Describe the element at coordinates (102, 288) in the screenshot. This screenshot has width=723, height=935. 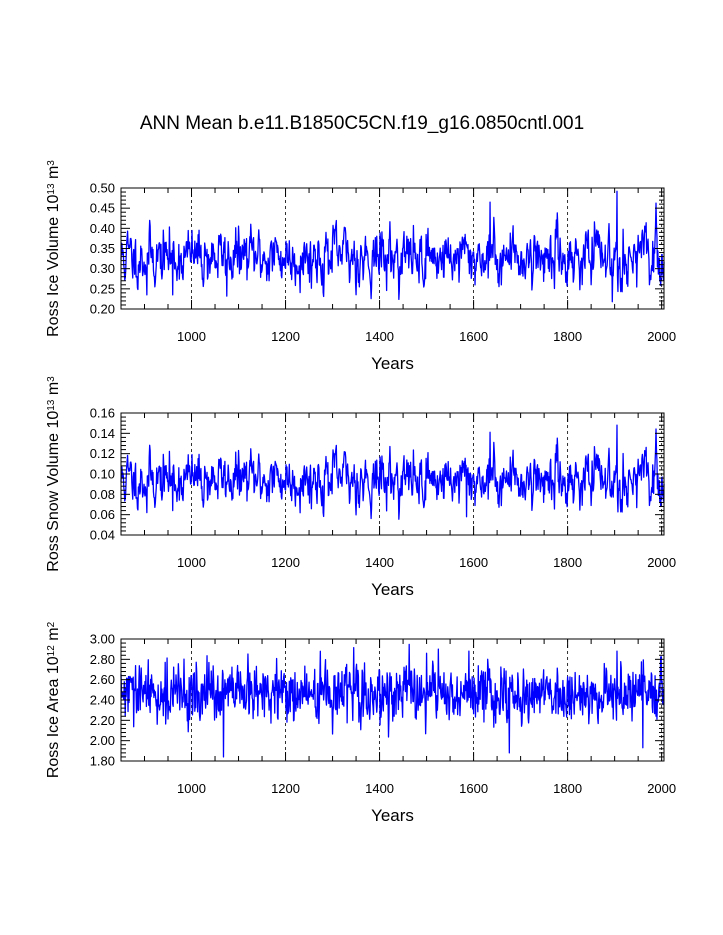
I see `y-tick-label: 0.25` at that location.